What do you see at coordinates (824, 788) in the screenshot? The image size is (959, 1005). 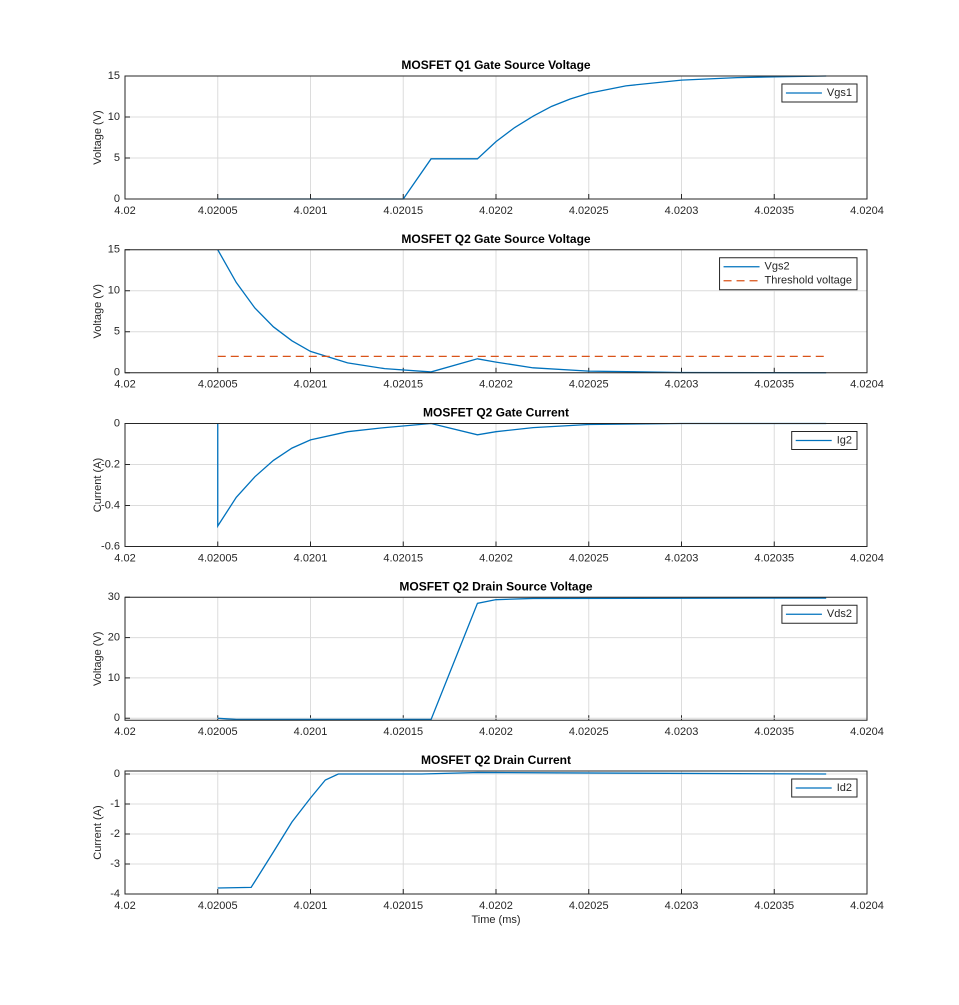 I see `legend: Id2` at bounding box center [824, 788].